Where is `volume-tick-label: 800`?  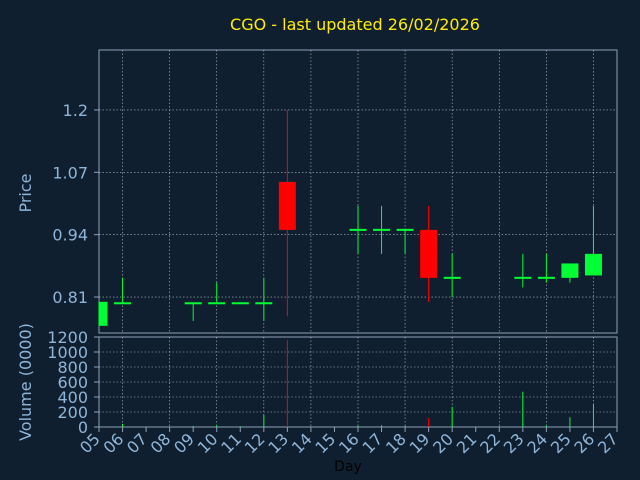
volume-tick-label: 800 is located at coordinates (72, 367).